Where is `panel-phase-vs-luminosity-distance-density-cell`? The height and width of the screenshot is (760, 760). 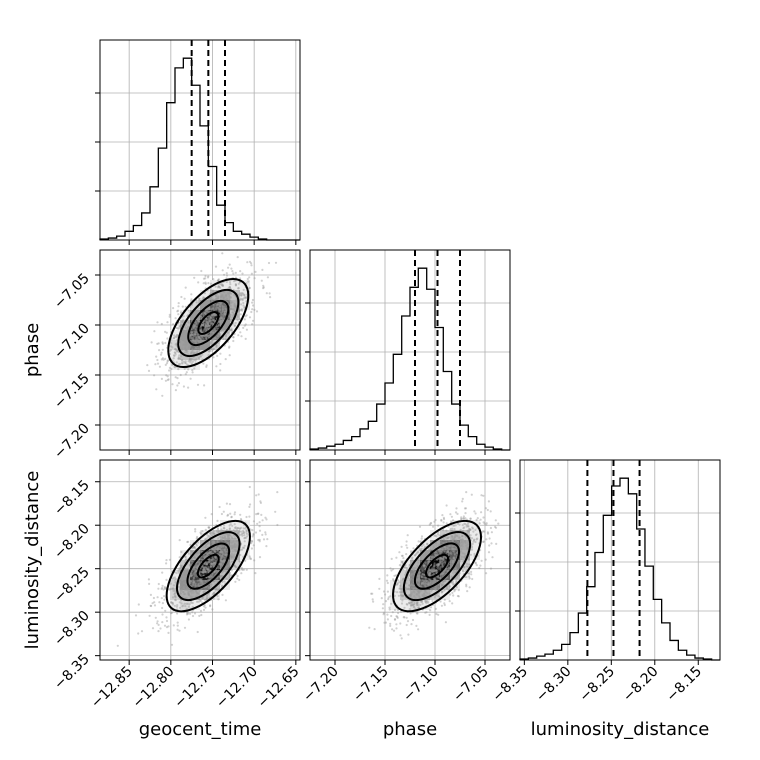
panel-phase-vs-luminosity-distance-density-cell is located at coordinates (425, 575).